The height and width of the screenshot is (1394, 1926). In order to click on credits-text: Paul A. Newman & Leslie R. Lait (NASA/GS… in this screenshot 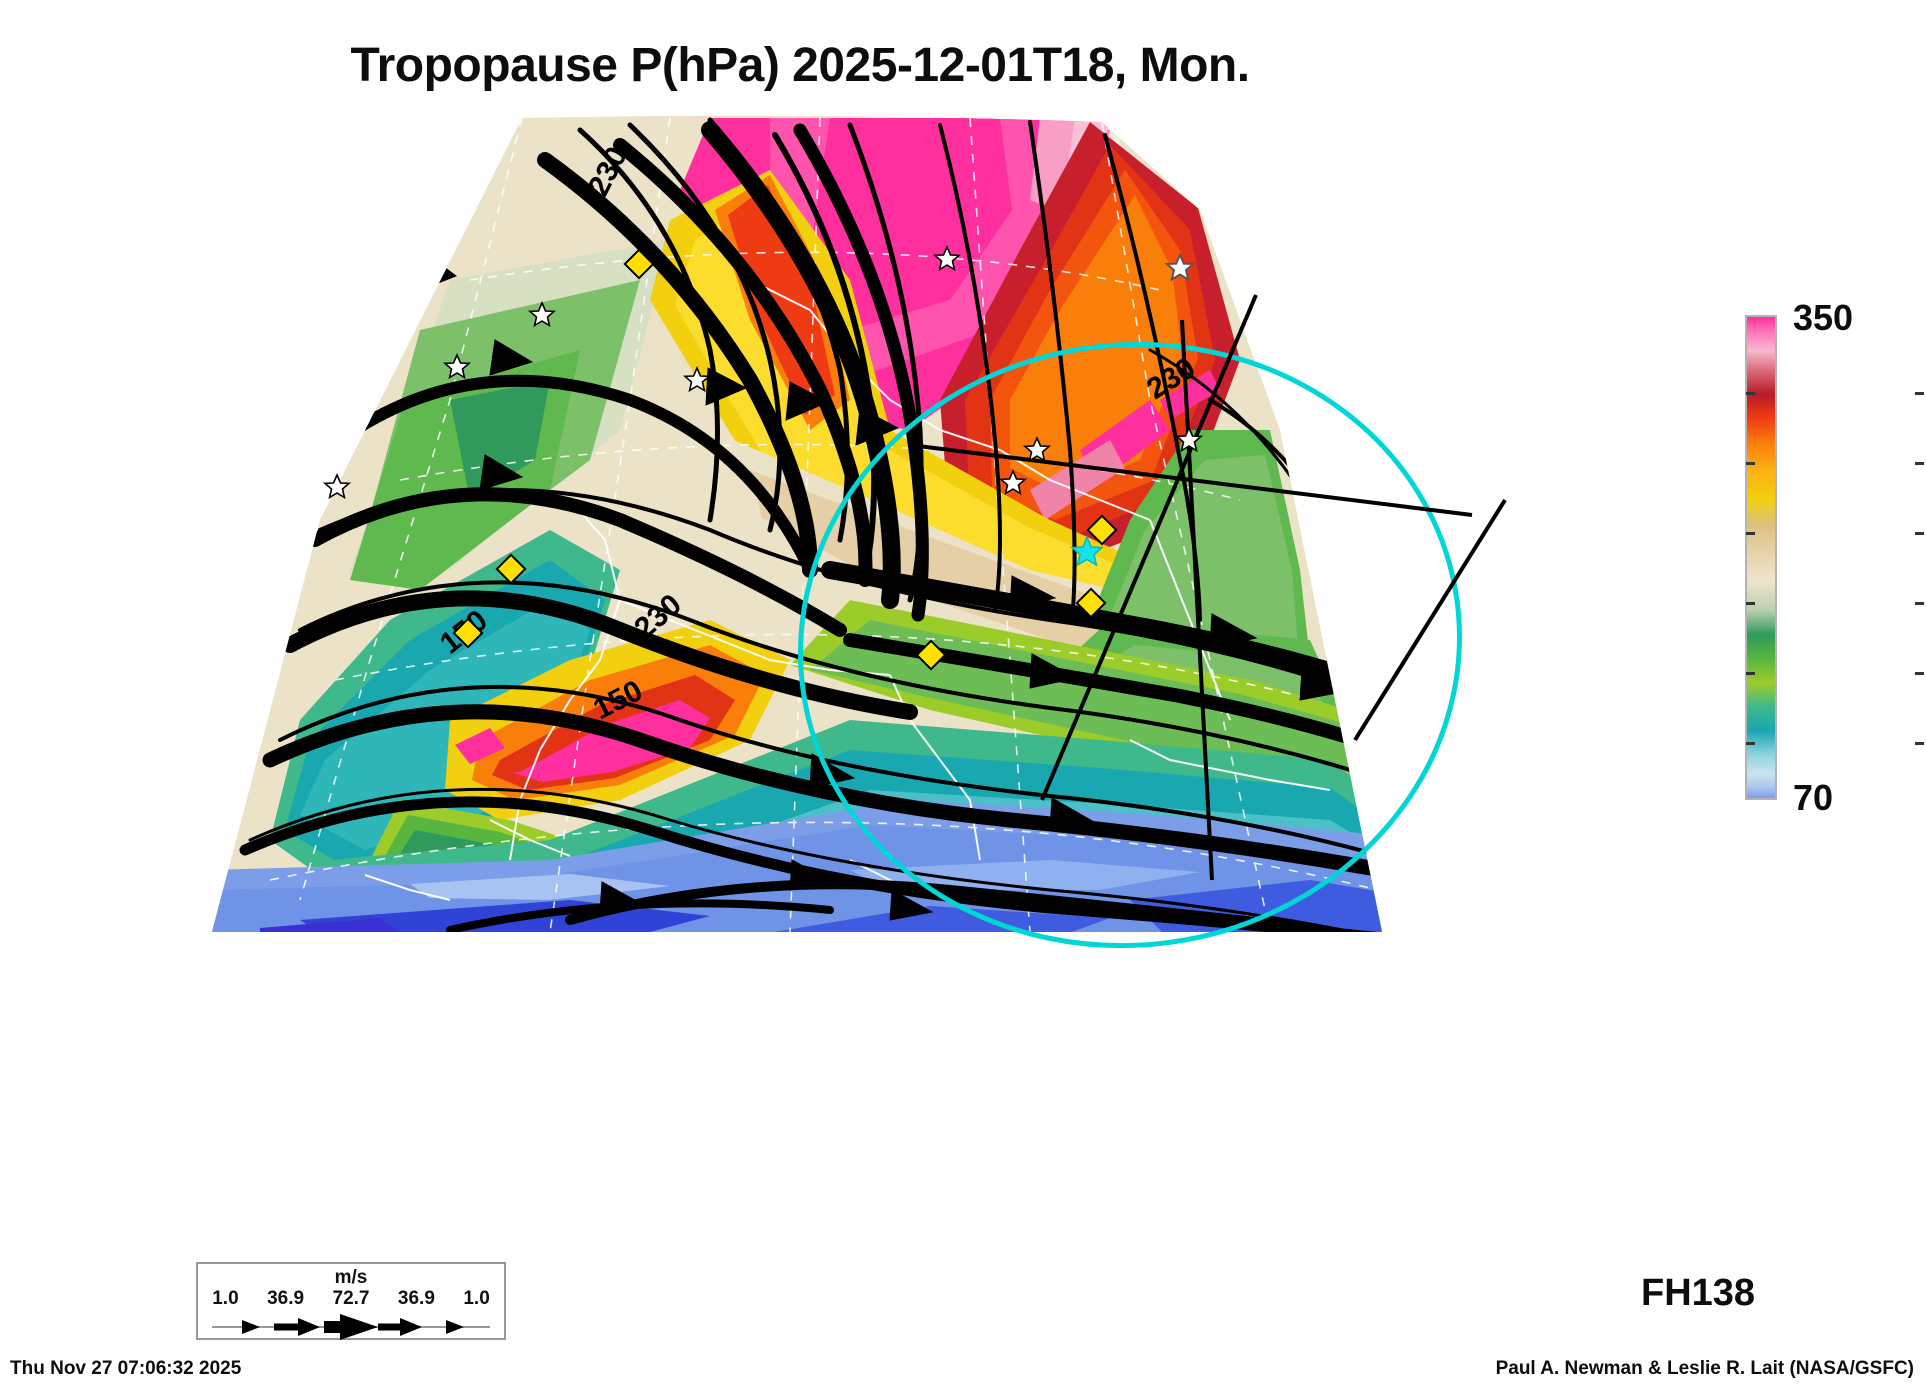, I will do `click(1704, 1368)`.